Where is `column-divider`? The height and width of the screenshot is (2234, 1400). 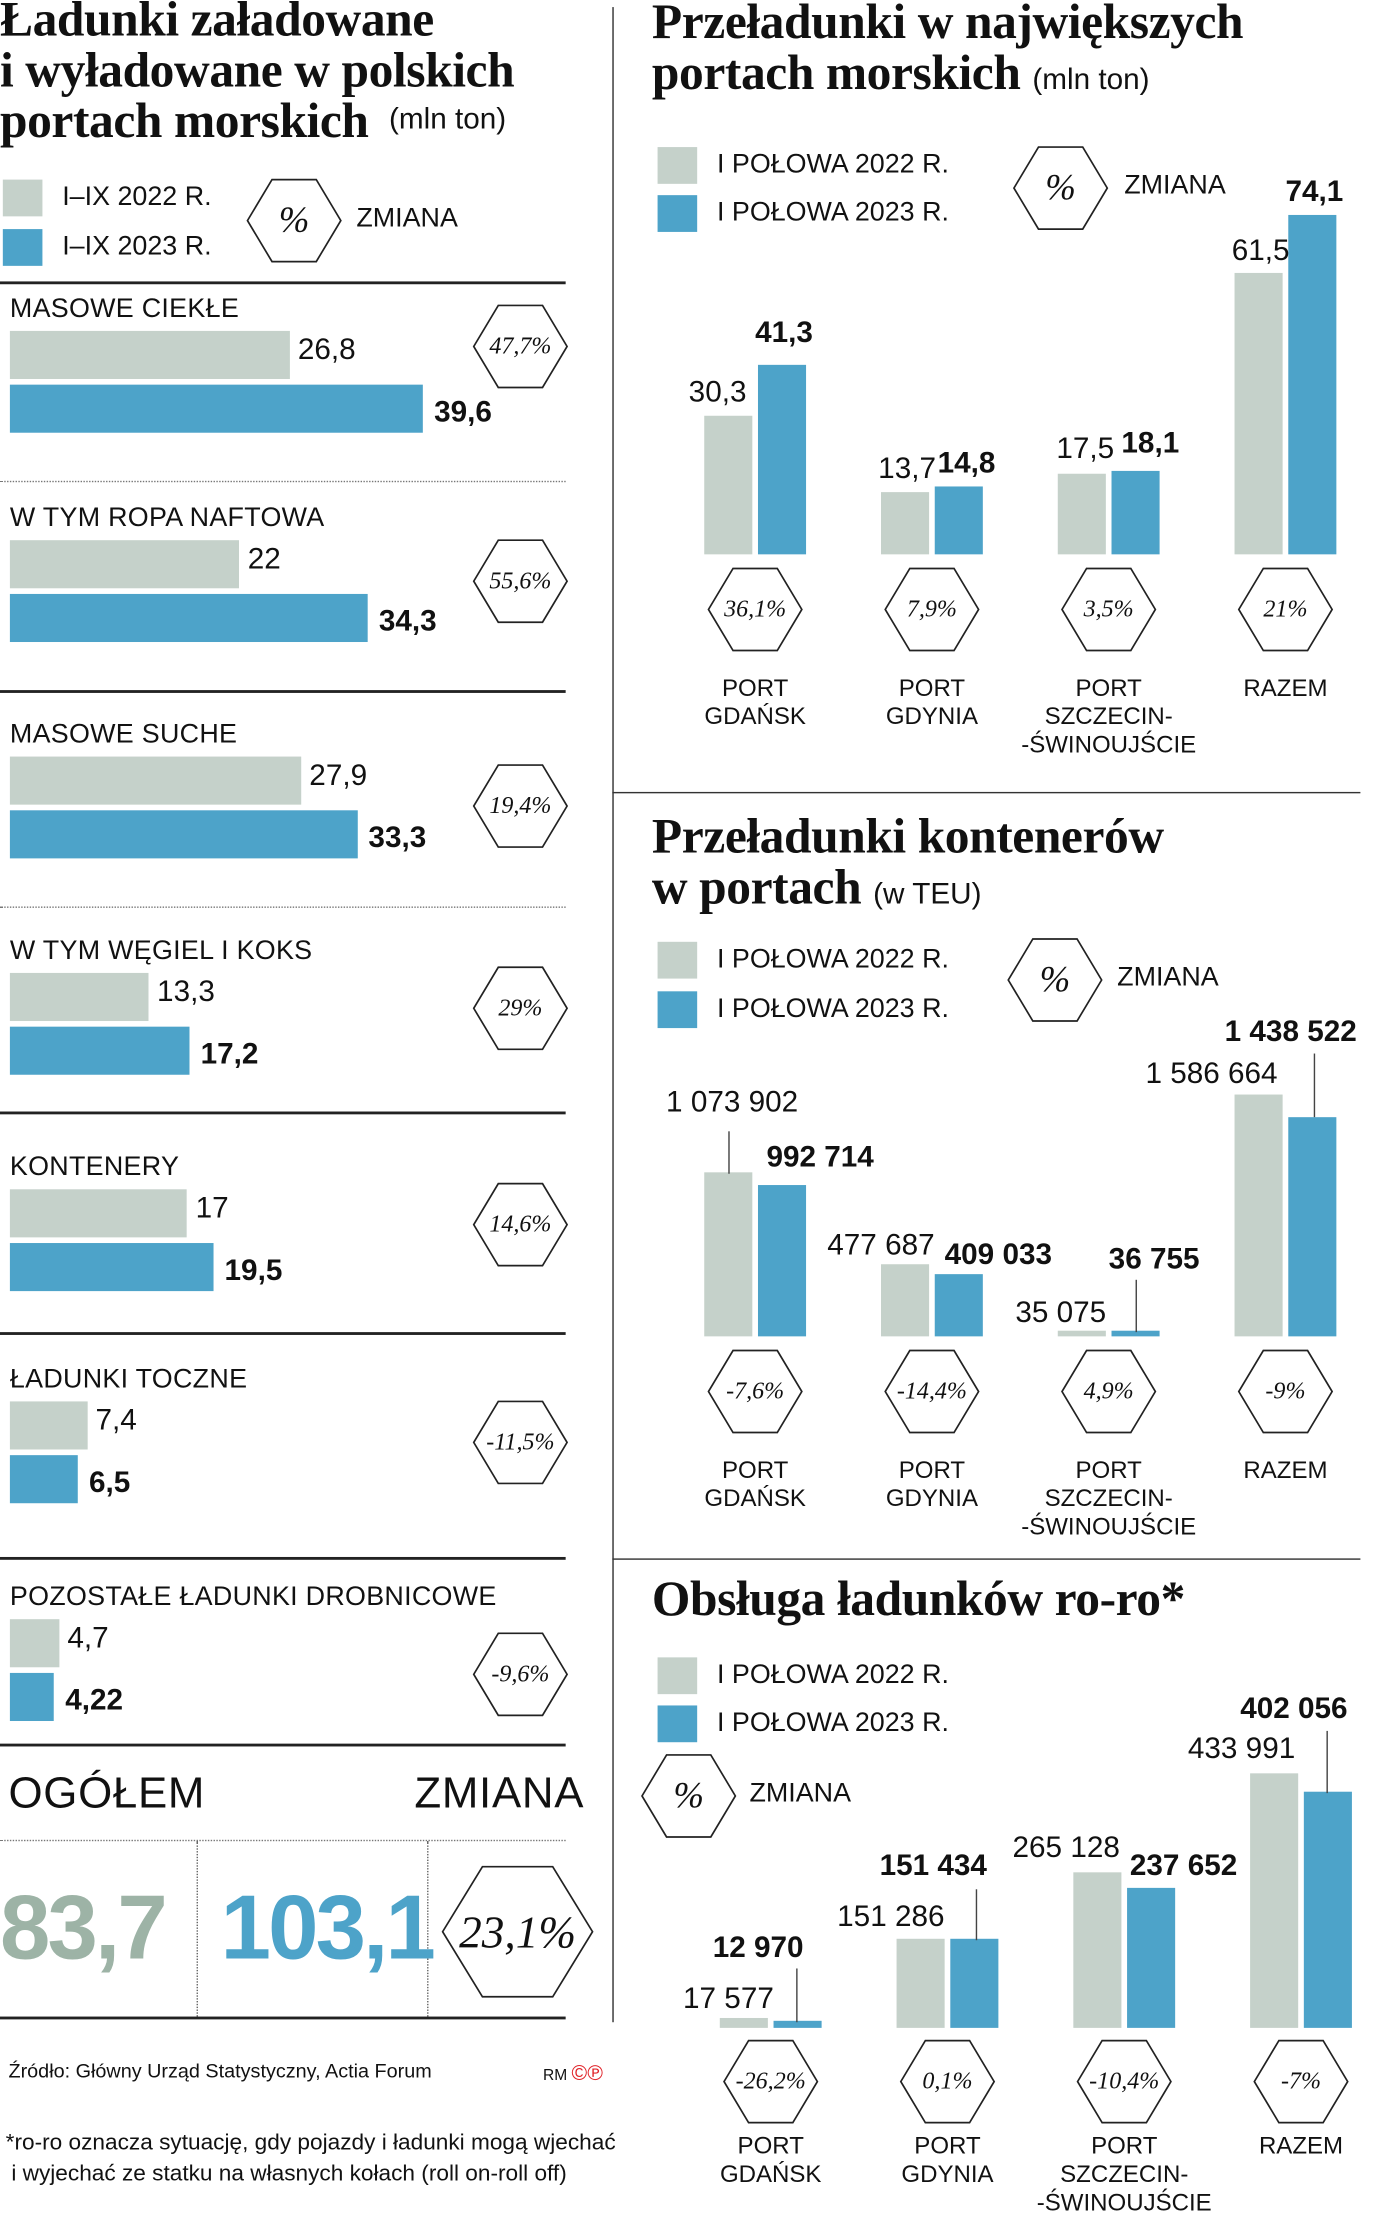 column-divider is located at coordinates (613, 1015).